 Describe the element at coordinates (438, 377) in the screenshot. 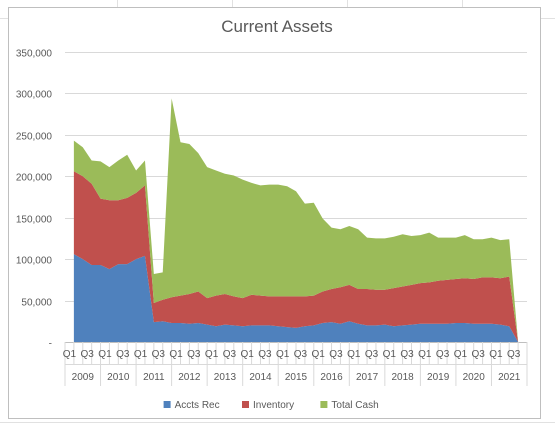

I see `year-tick-label: 2019` at that location.